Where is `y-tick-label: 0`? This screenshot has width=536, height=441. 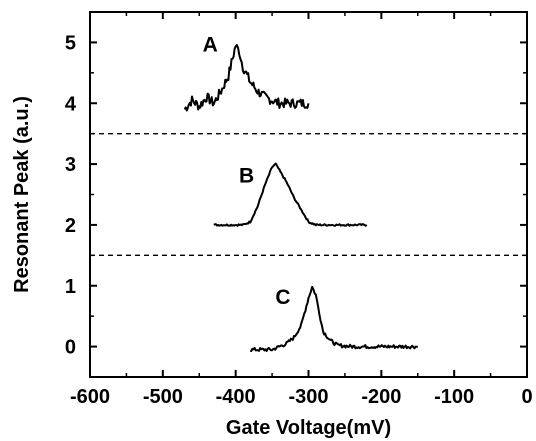 y-tick-label: 0 is located at coordinates (70, 348).